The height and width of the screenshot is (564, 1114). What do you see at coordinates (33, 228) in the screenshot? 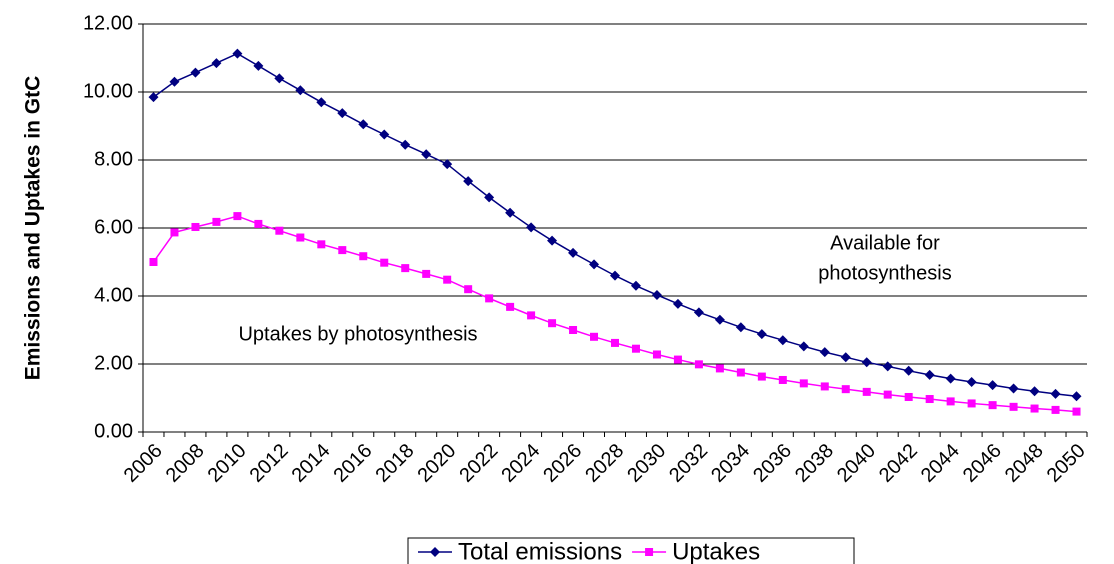
I see `y-axis-label: Emissions and Uptakes in GtC` at bounding box center [33, 228].